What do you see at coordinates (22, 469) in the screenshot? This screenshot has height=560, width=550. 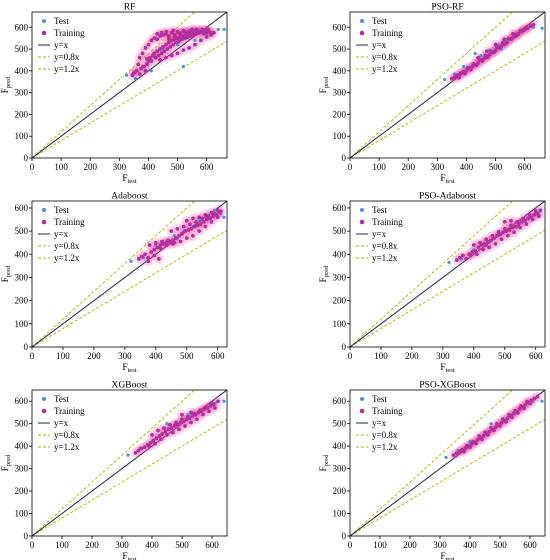 I see `y-tick-label: 300` at bounding box center [22, 469].